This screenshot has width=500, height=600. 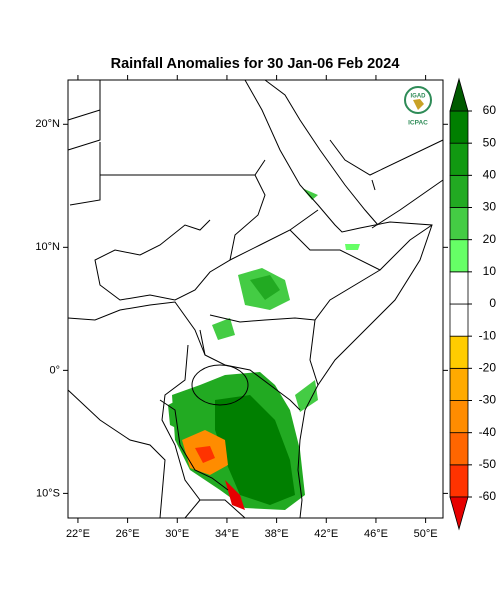 I want to click on lon-tick-label: 22°E, so click(x=78, y=534).